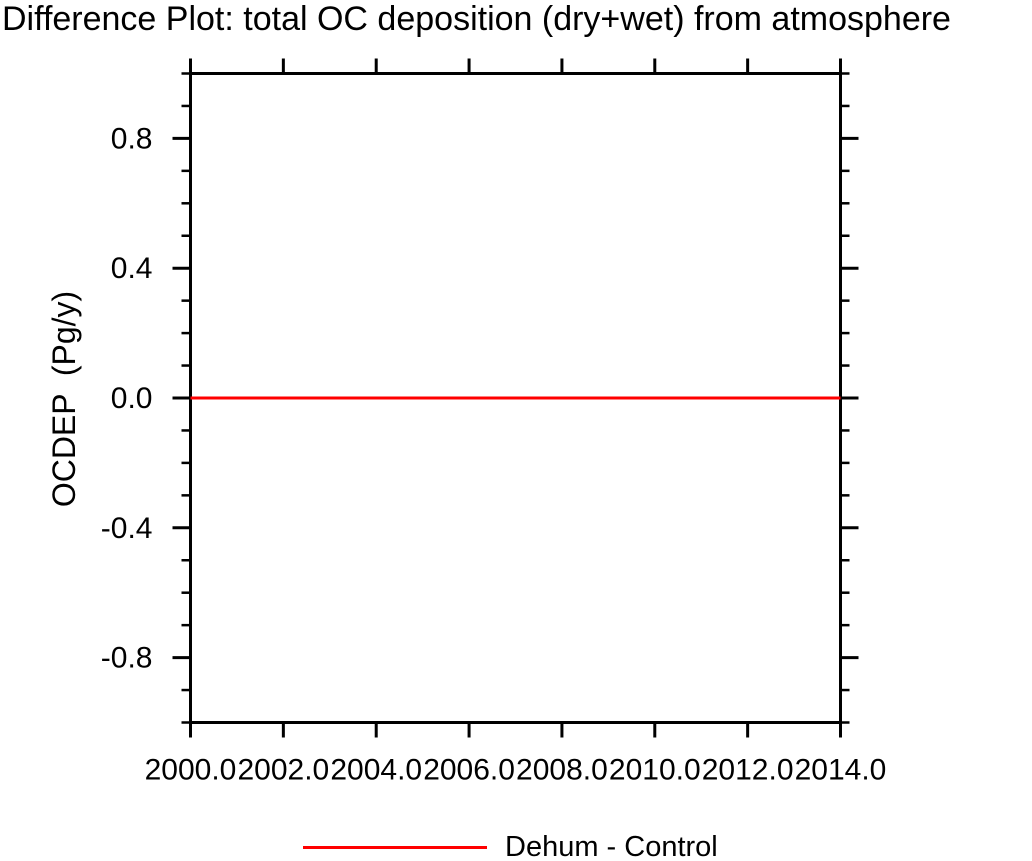  I want to click on x-tick-label: 2002.0, so click(283, 770).